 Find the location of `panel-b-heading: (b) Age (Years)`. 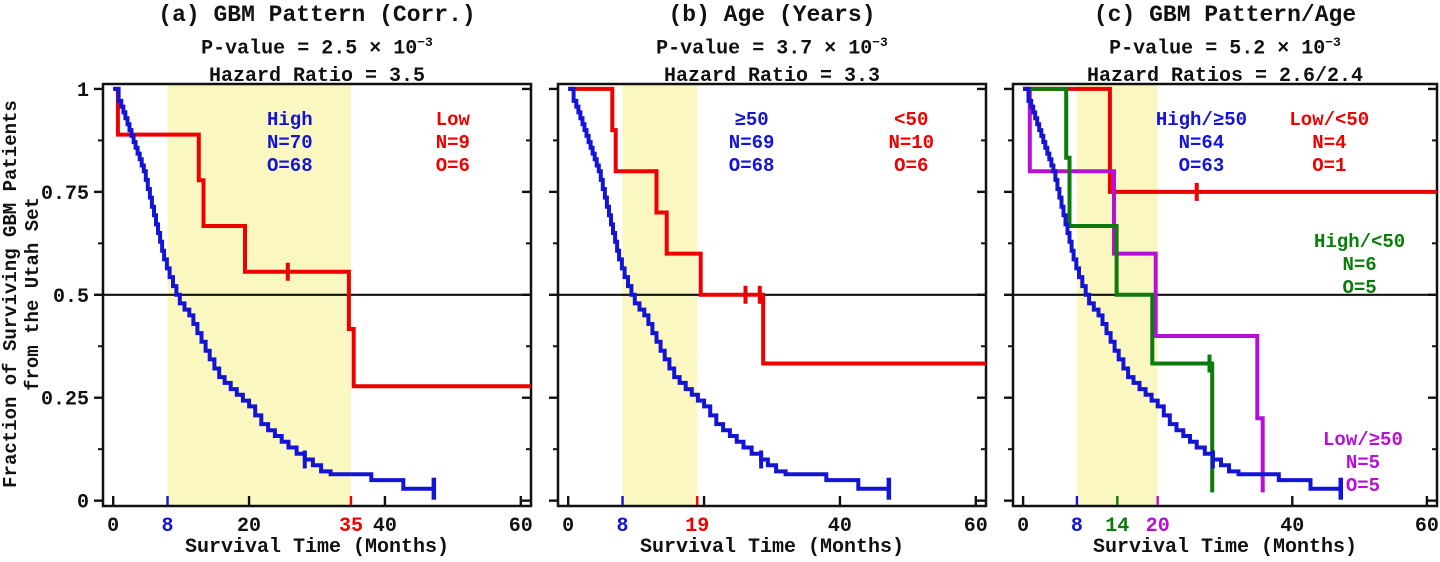

panel-b-heading: (b) Age (Years) is located at coordinates (772, 15).